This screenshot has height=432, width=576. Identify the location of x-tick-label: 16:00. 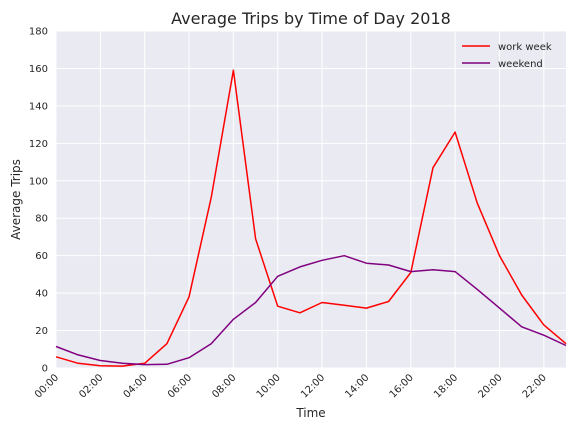
(402, 386).